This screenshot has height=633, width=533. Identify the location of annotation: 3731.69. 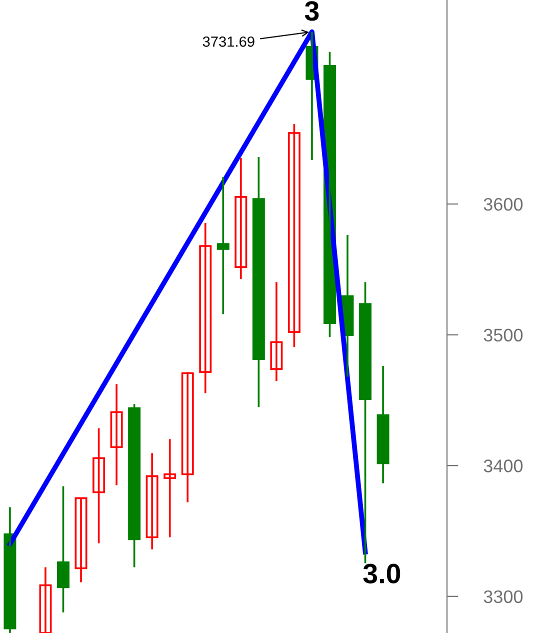
(228, 41).